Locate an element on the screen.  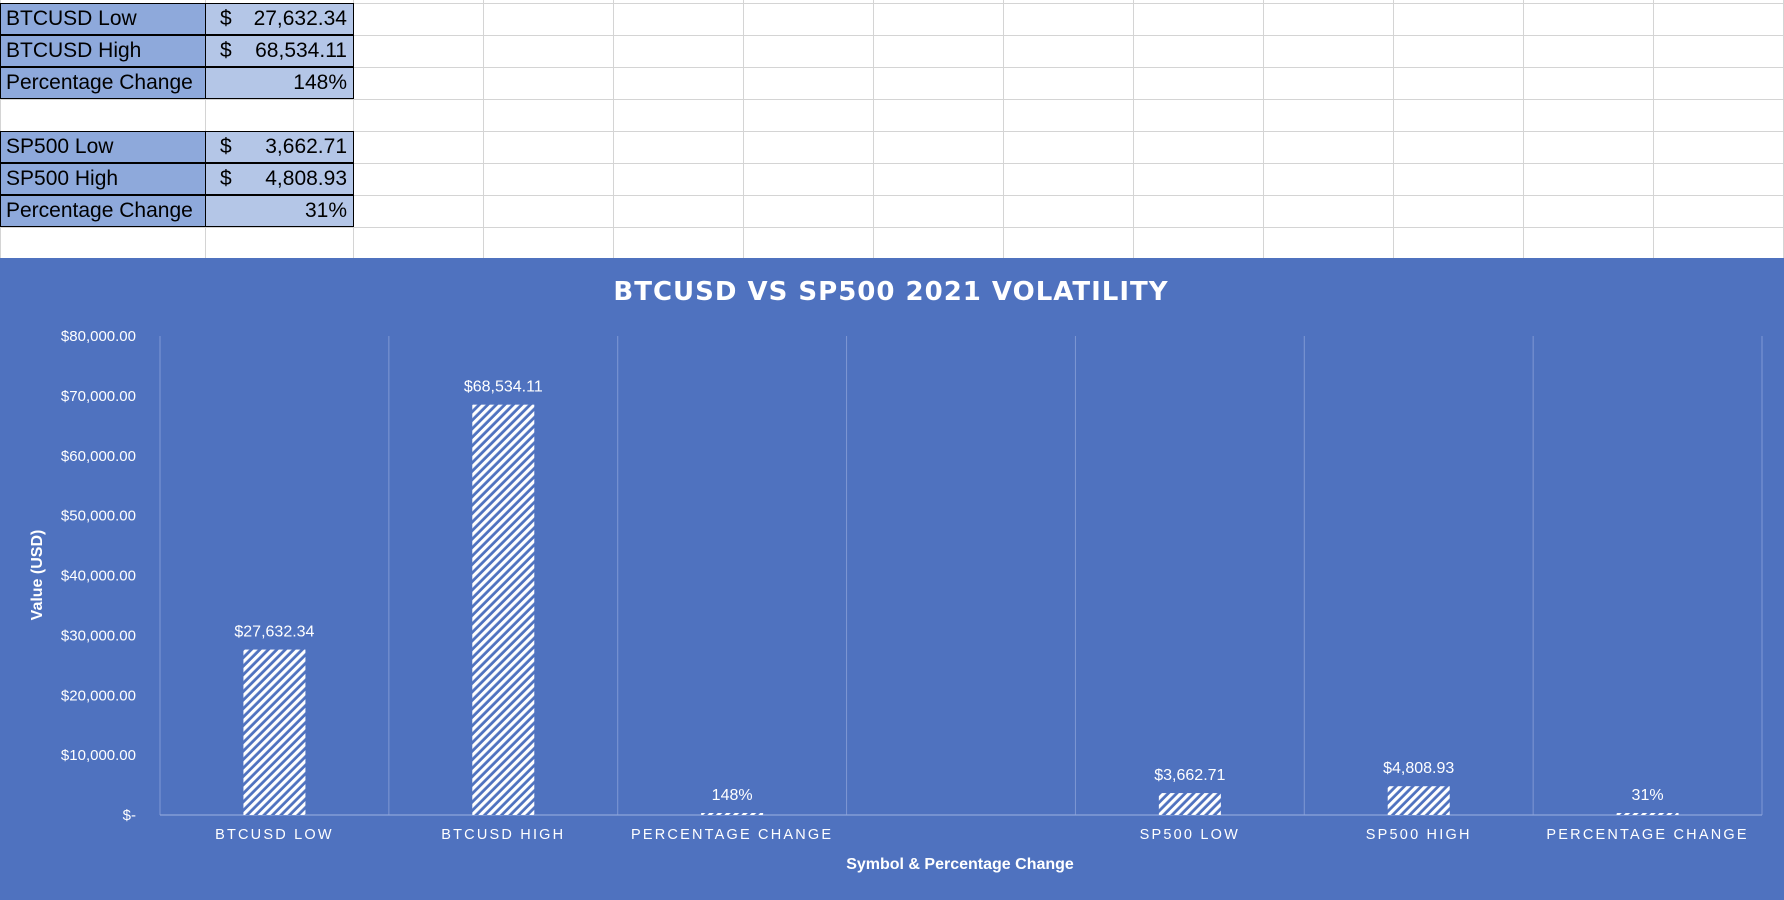
y-tick-label: $60,000.00 is located at coordinates (98, 456).